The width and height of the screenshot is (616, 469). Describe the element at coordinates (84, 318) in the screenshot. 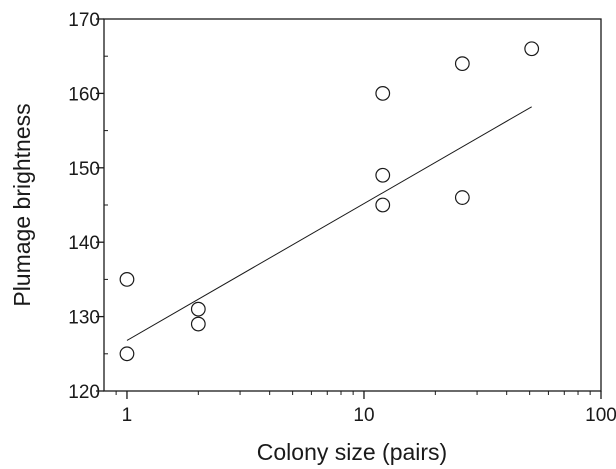

I see `y-tick-label: 130` at that location.